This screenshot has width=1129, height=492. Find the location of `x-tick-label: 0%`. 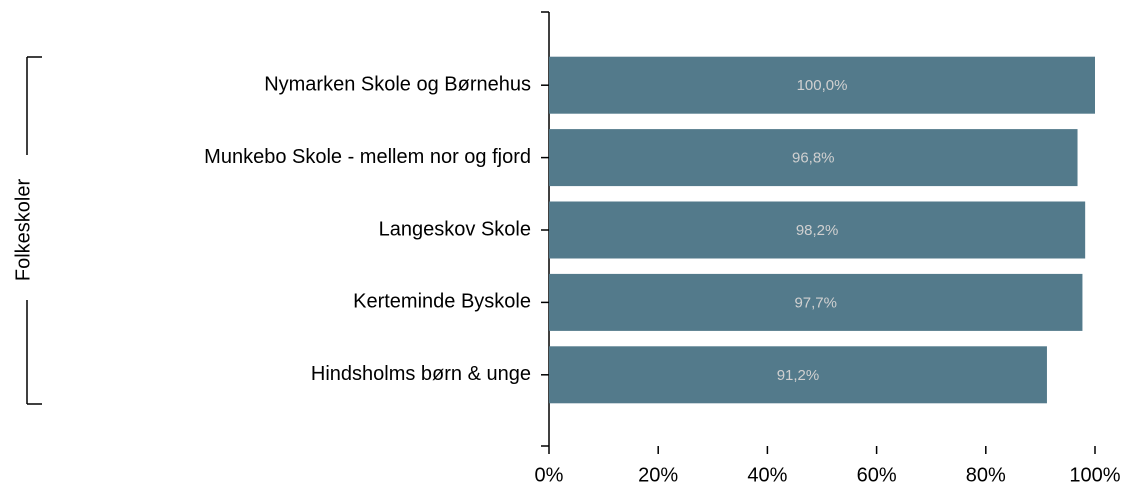

x-tick-label: 0% is located at coordinates (549, 475).